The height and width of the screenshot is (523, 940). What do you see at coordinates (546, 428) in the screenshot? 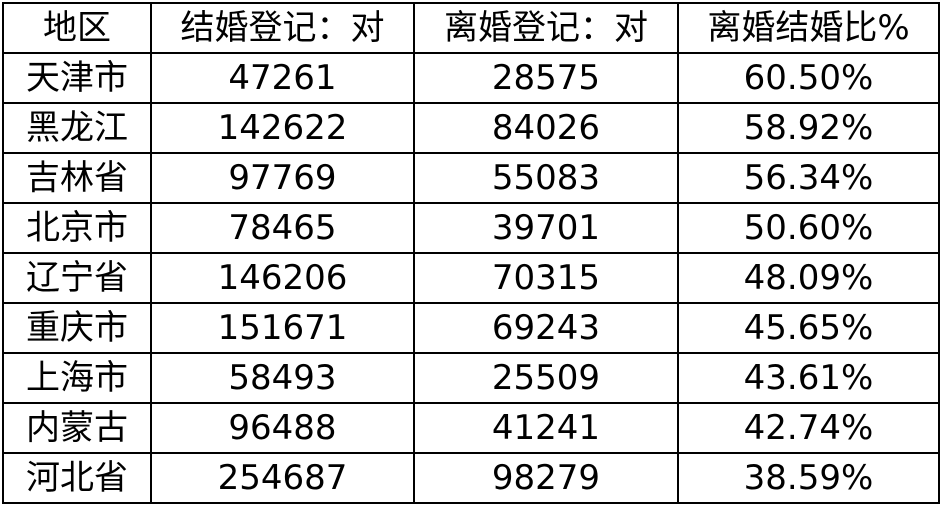
I see `divorce-cell: 41241` at bounding box center [546, 428].